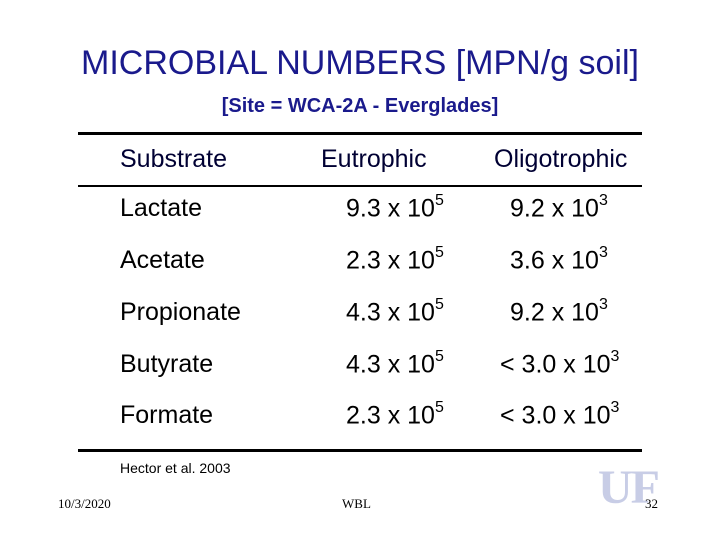 The width and height of the screenshot is (720, 540). Describe the element at coordinates (84, 503) in the screenshot. I see `footer-date: 10/3/2020` at that location.